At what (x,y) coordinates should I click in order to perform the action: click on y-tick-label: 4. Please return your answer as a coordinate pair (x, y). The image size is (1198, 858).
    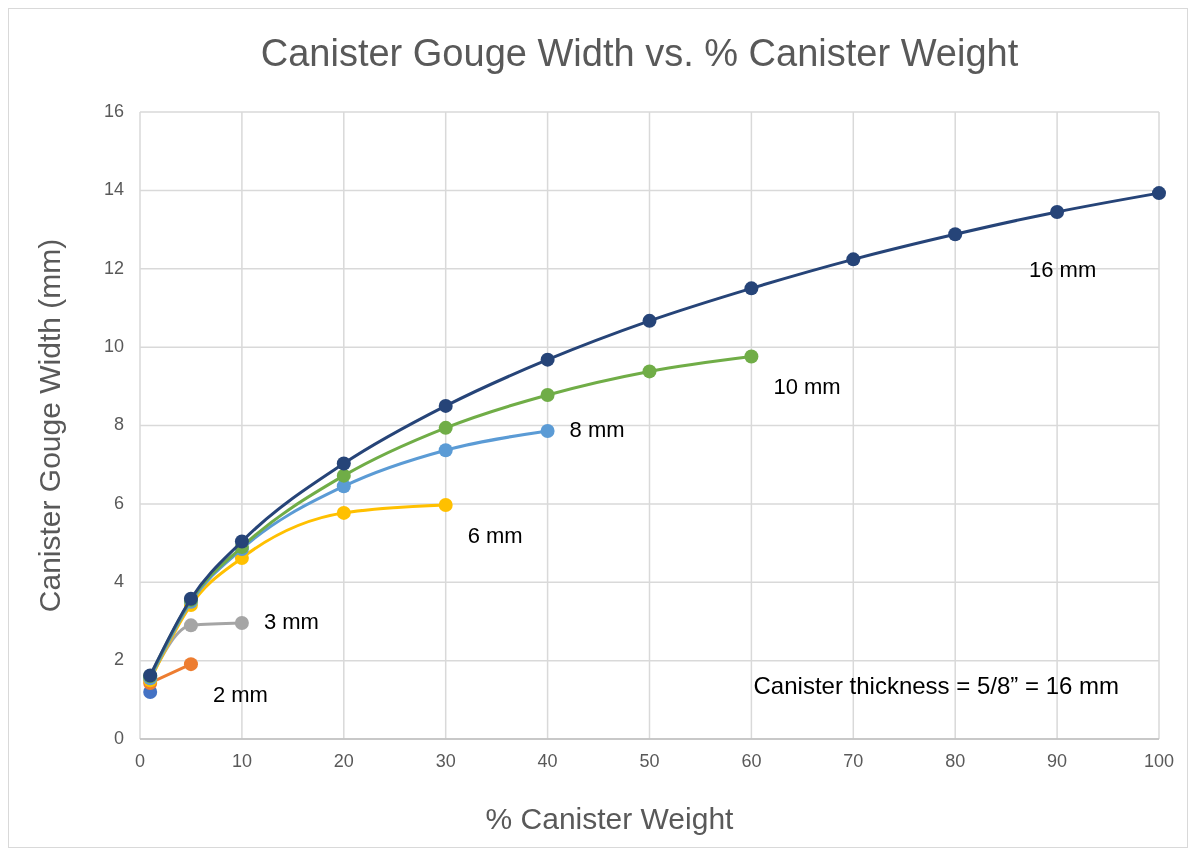
    Looking at the image, I should click on (118, 581).